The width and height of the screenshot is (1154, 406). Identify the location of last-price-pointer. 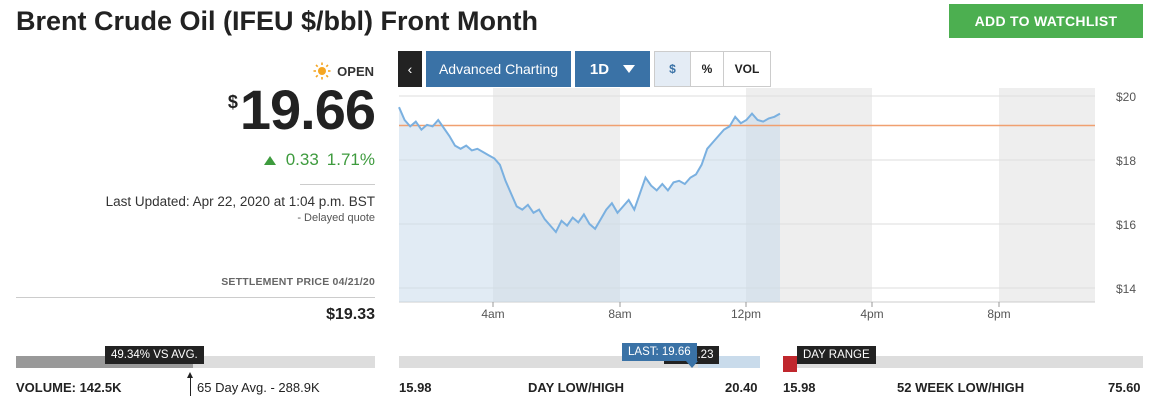
(692, 364).